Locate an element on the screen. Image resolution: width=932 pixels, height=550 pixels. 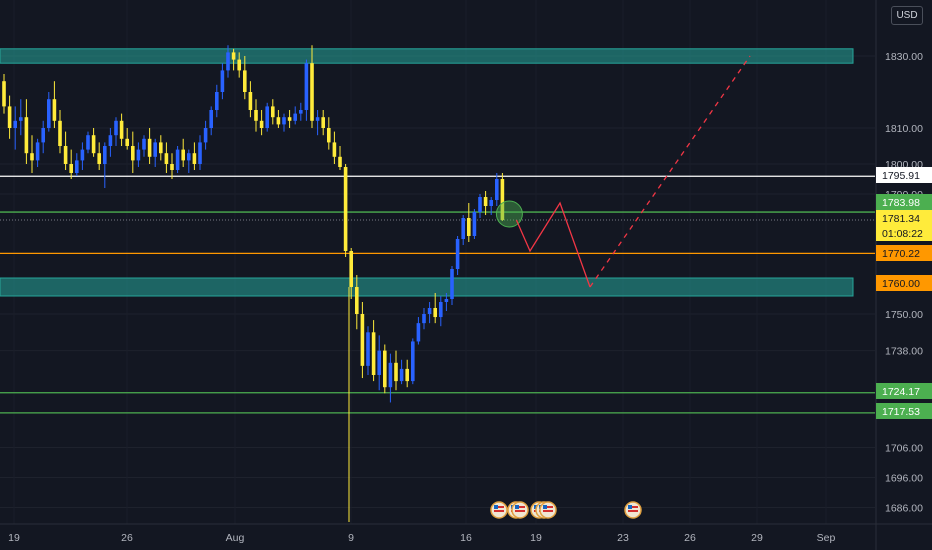
price-label-text: 1781.34 is located at coordinates (901, 219).